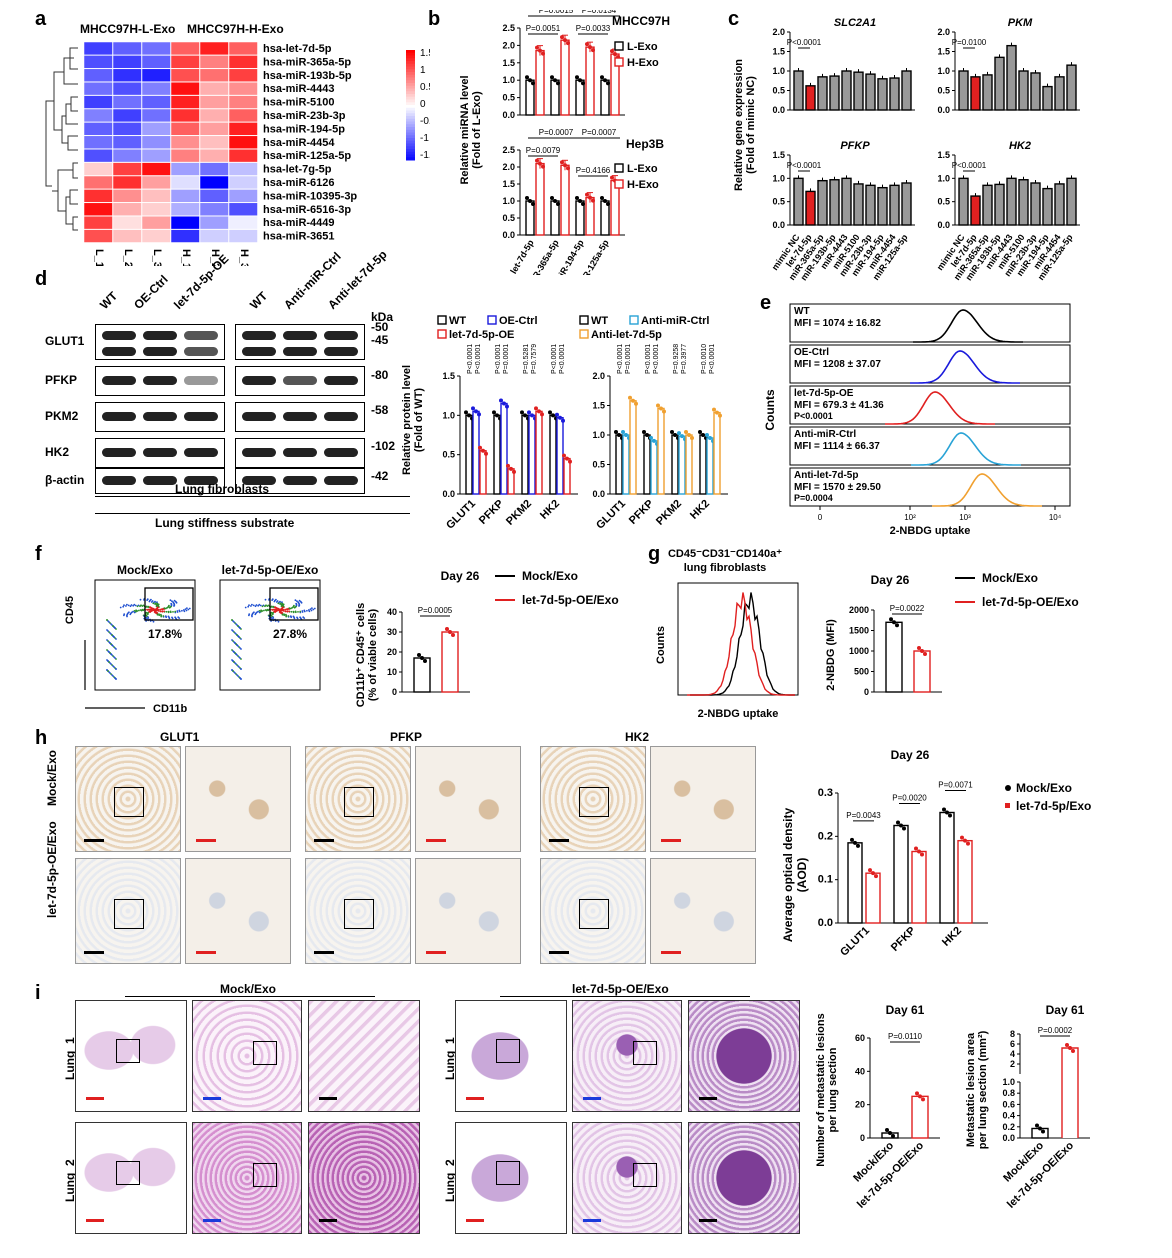 The width and height of the screenshot is (1172, 1258). Describe the element at coordinates (738, 714) in the screenshot. I see `g-xlabel: 2-NBDG uptake` at that location.